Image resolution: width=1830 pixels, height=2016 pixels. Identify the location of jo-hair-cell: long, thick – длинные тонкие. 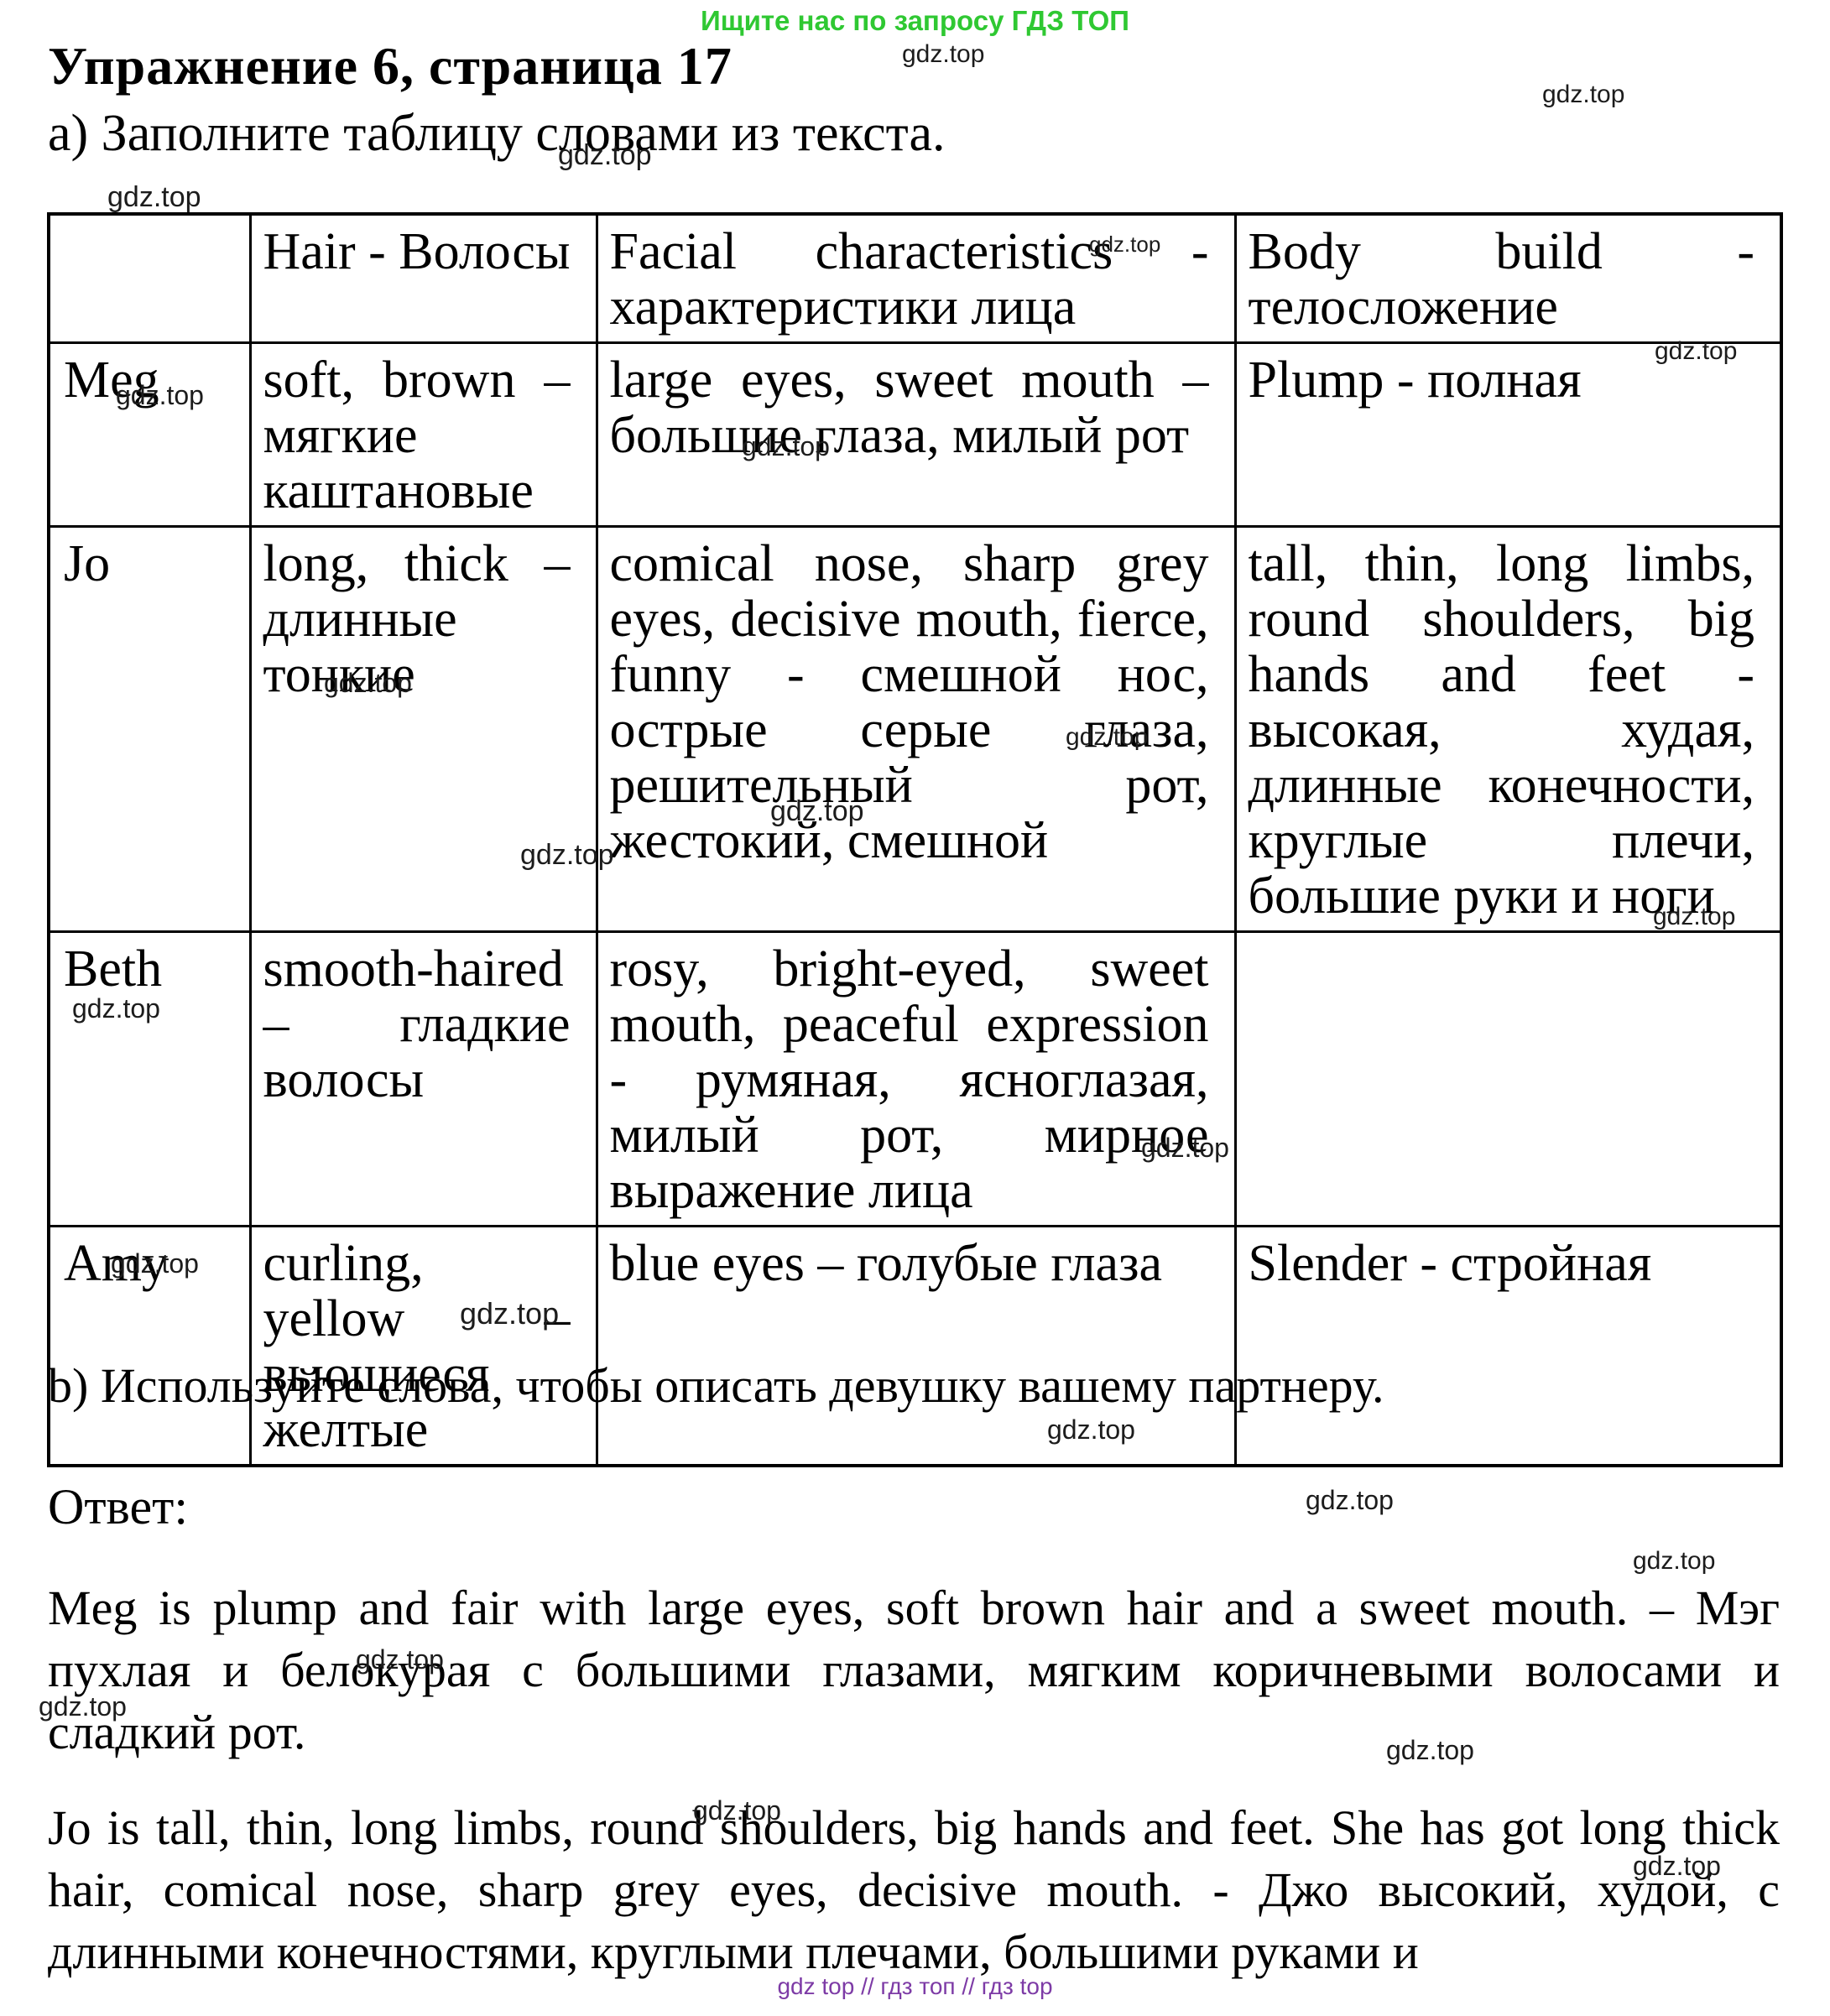
(423, 729).